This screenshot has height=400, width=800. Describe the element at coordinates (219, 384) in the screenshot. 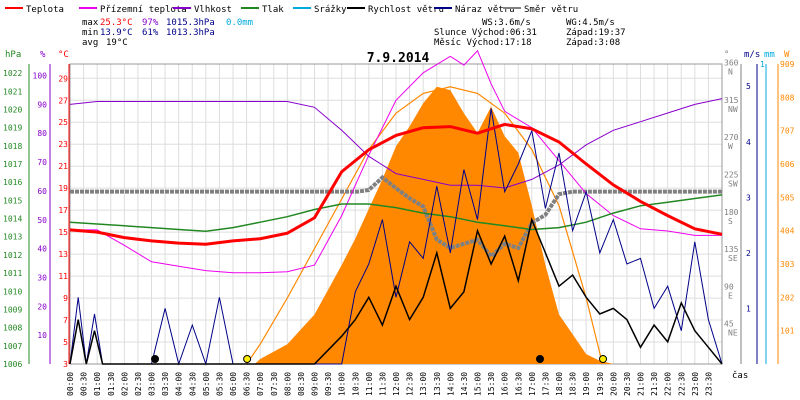

I see `x-tick-label: 05:30` at that location.